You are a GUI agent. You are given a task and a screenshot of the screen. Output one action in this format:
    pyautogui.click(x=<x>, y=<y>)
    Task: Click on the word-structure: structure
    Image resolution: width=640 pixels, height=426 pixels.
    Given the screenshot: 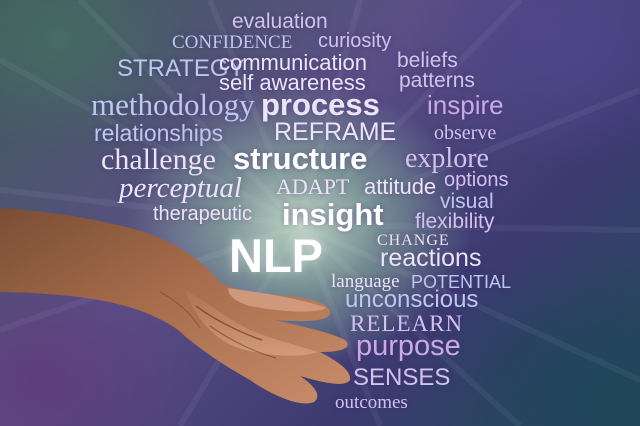 What is the action you would take?
    pyautogui.click(x=300, y=158)
    